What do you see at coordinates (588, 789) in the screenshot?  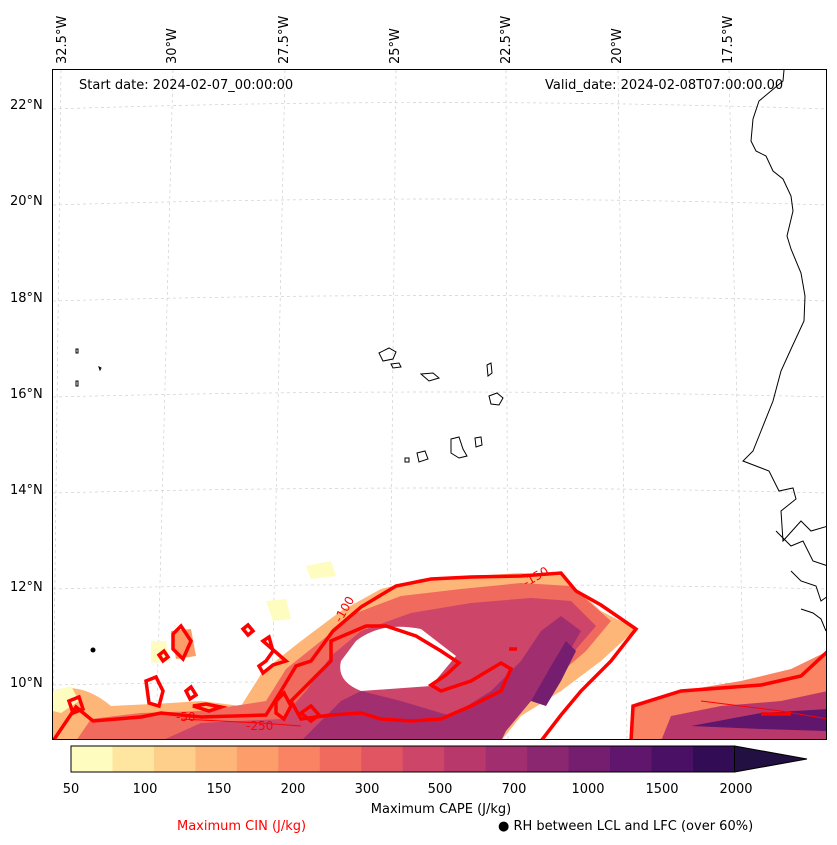 I see `cb-tick-1000: 1000` at bounding box center [588, 789].